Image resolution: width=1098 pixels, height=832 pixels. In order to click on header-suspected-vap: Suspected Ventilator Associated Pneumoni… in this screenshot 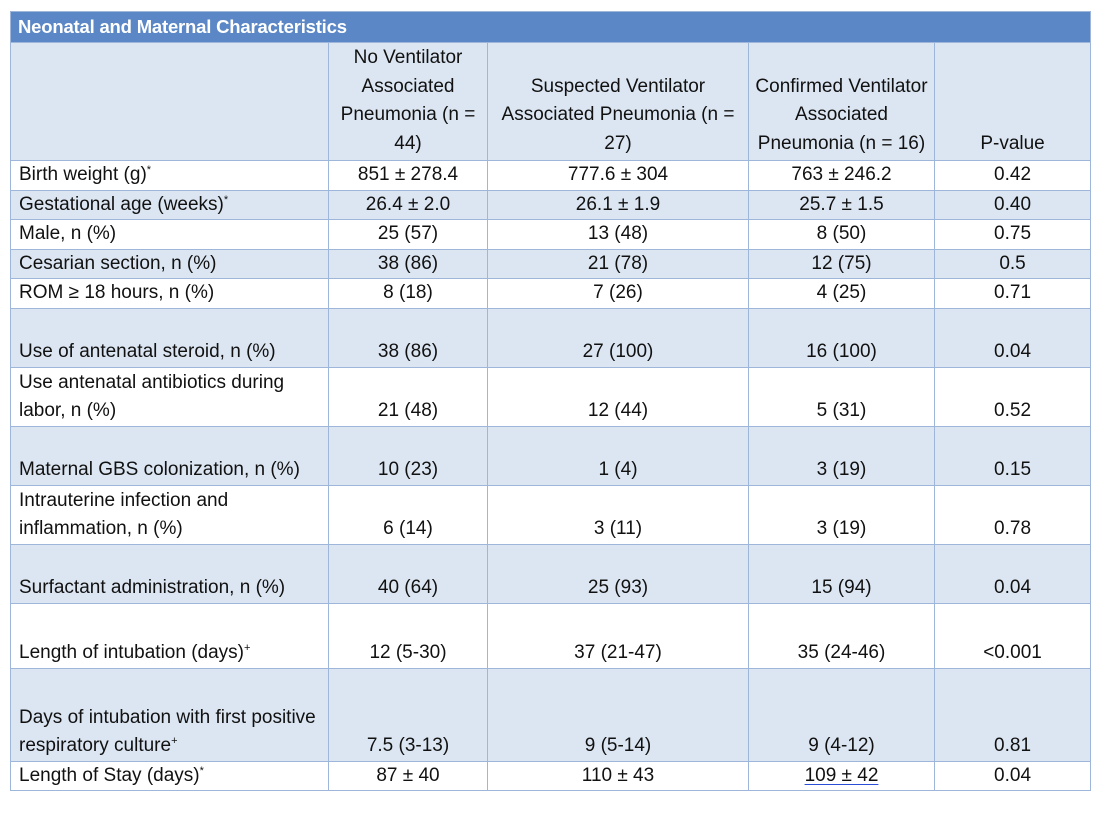, I will do `click(618, 101)`.